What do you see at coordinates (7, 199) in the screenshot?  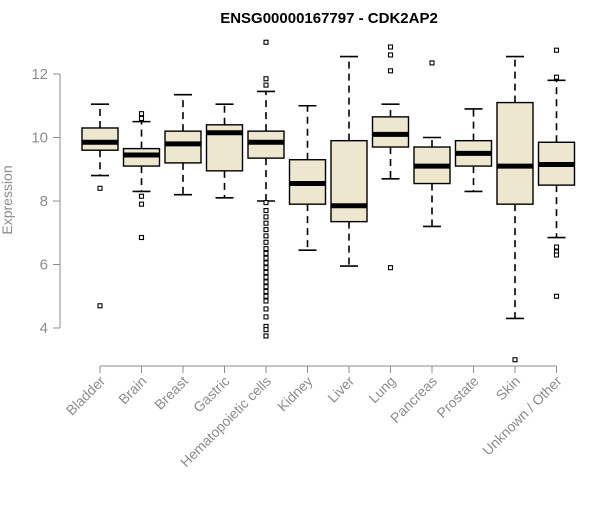 I see `y-axis-label: Expression` at bounding box center [7, 199].